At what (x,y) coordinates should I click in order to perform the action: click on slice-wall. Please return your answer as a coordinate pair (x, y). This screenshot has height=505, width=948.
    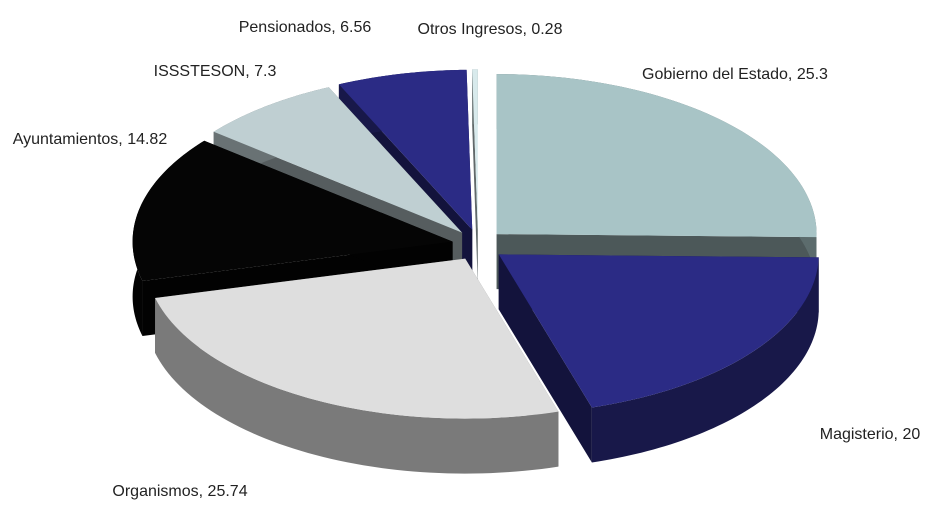
    Looking at the image, I should click on (545, 358).